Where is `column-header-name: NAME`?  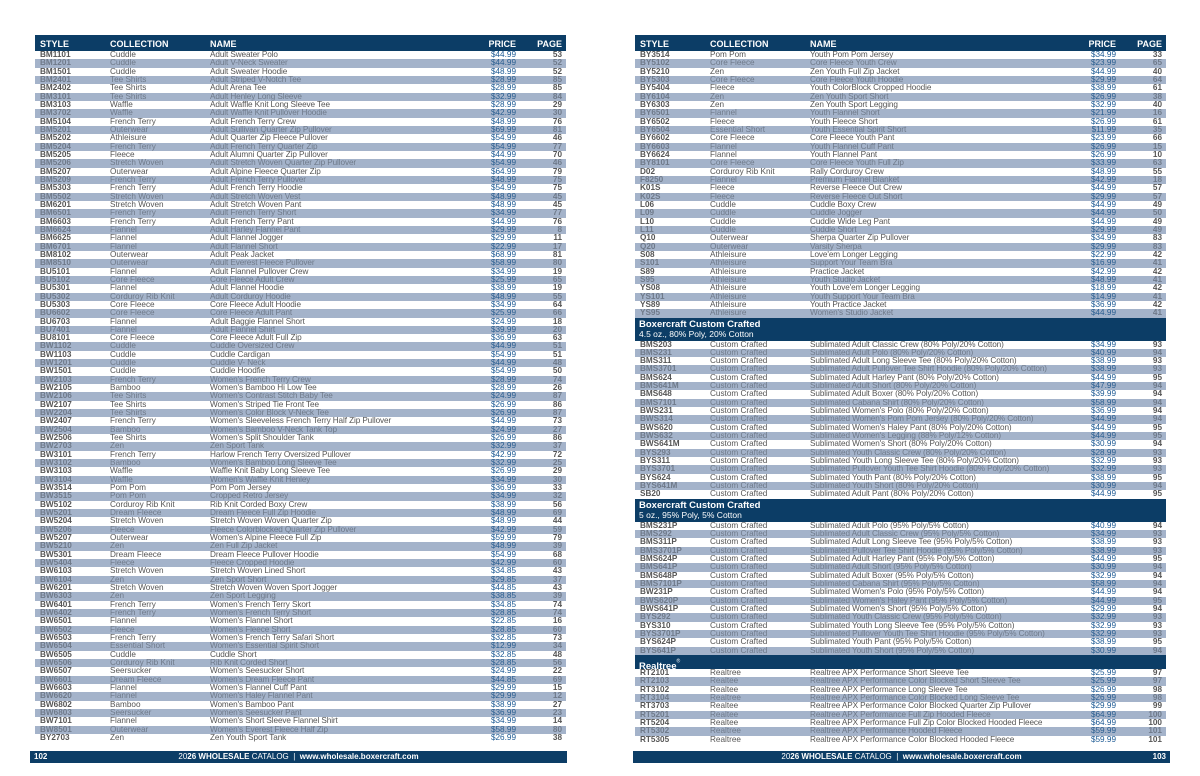 column-header-name: NAME is located at coordinates (223, 44).